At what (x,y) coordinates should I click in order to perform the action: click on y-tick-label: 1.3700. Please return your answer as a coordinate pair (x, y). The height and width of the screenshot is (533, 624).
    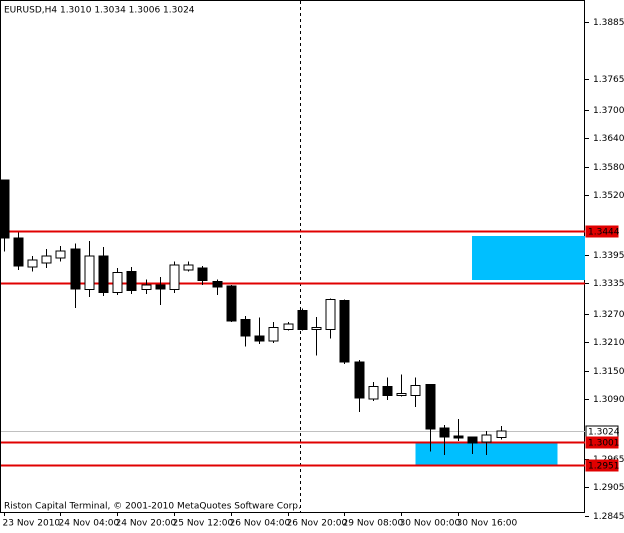
    Looking at the image, I should click on (608, 111).